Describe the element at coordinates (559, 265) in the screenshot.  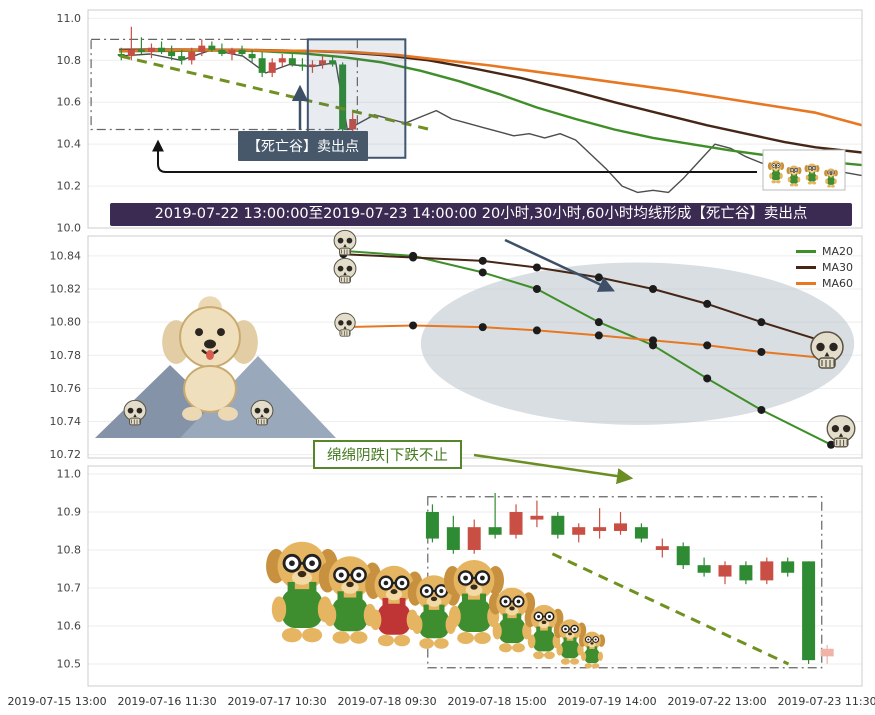
I see `banner-arrow` at that location.